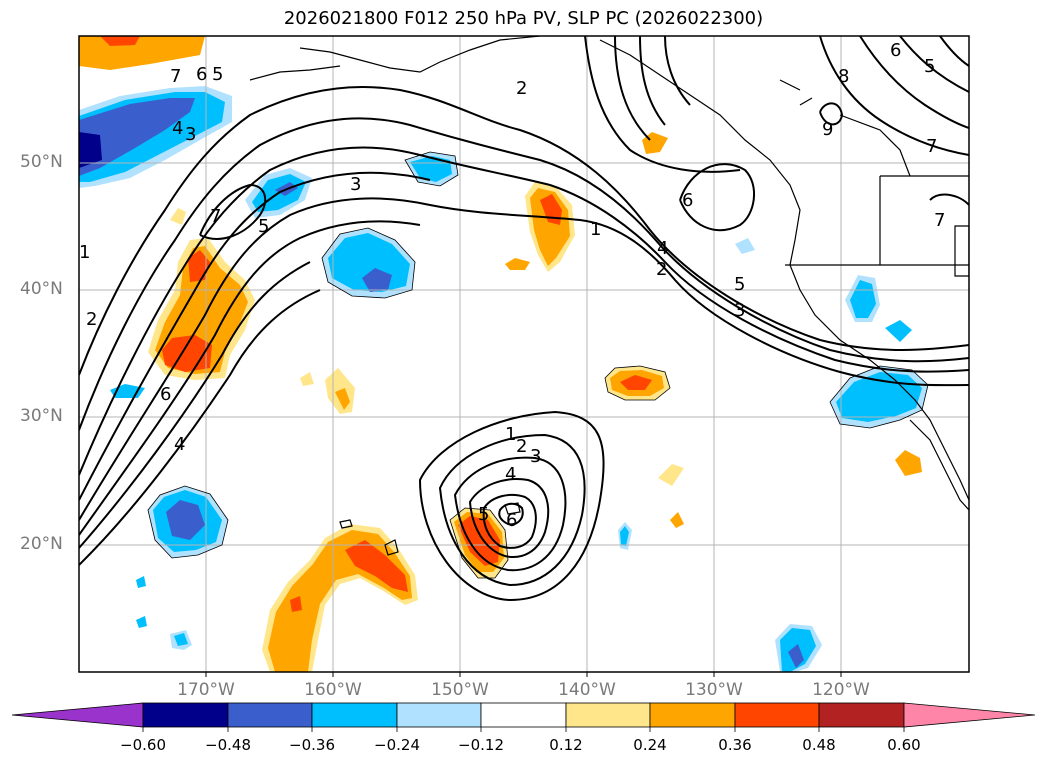 This screenshot has height=765, width=1047. What do you see at coordinates (714, 690) in the screenshot?
I see `lon-label: 130°W` at bounding box center [714, 690].